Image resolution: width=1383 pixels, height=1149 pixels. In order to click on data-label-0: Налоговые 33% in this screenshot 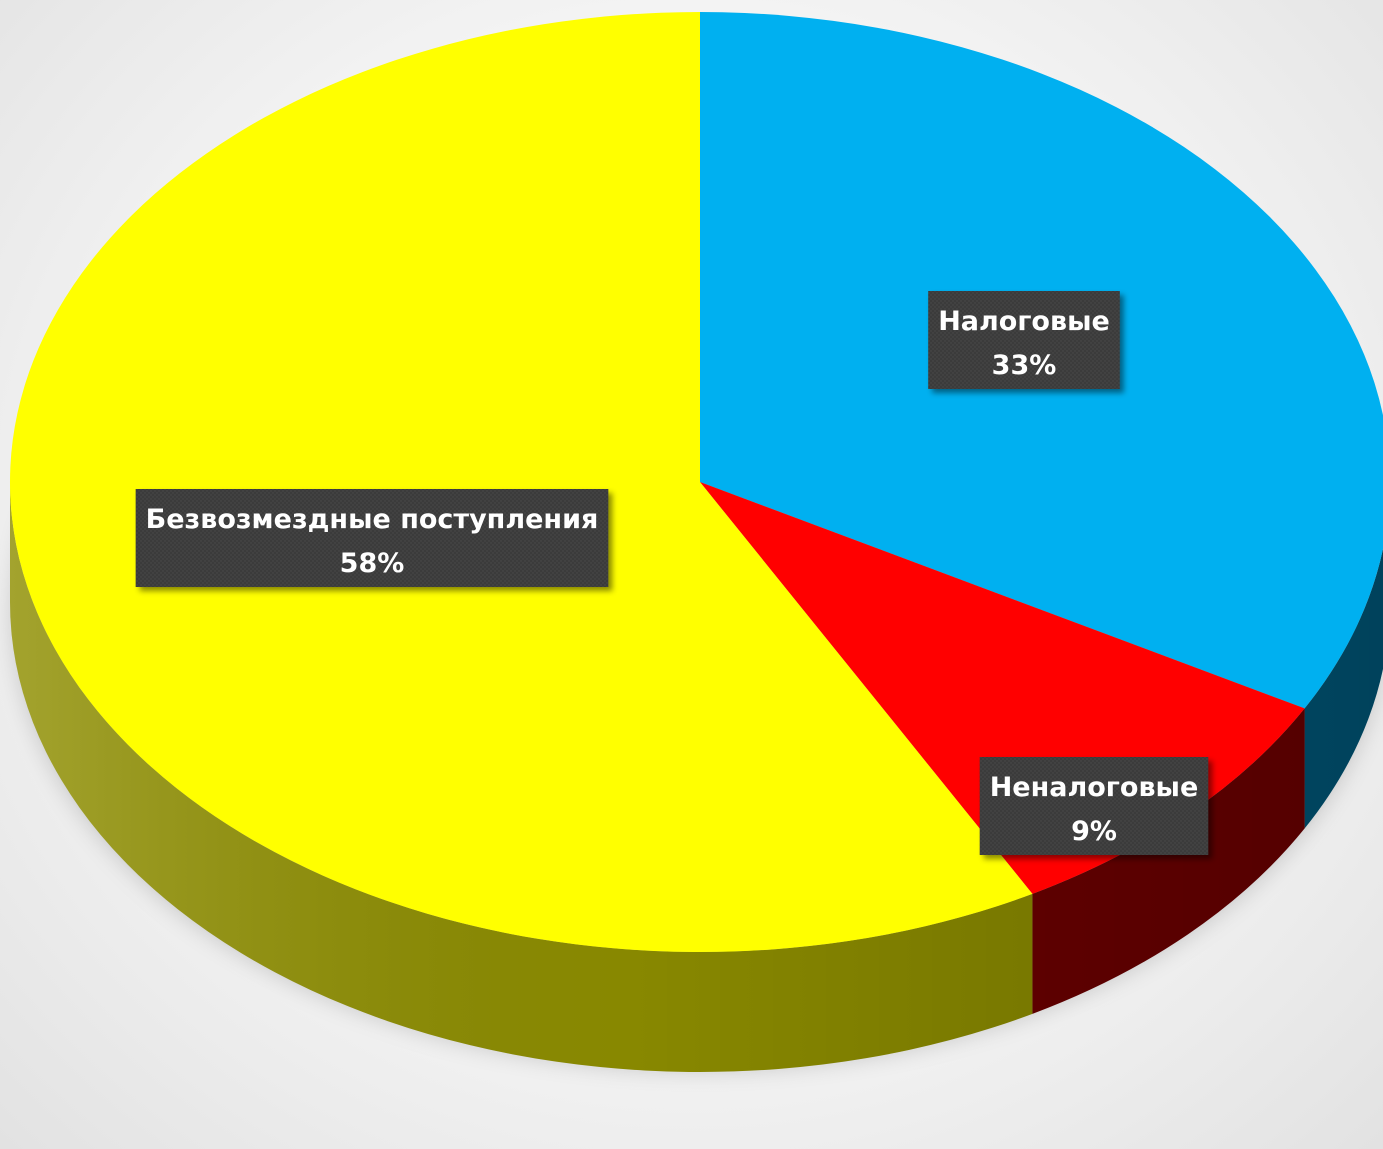, I will do `click(1024, 340)`.